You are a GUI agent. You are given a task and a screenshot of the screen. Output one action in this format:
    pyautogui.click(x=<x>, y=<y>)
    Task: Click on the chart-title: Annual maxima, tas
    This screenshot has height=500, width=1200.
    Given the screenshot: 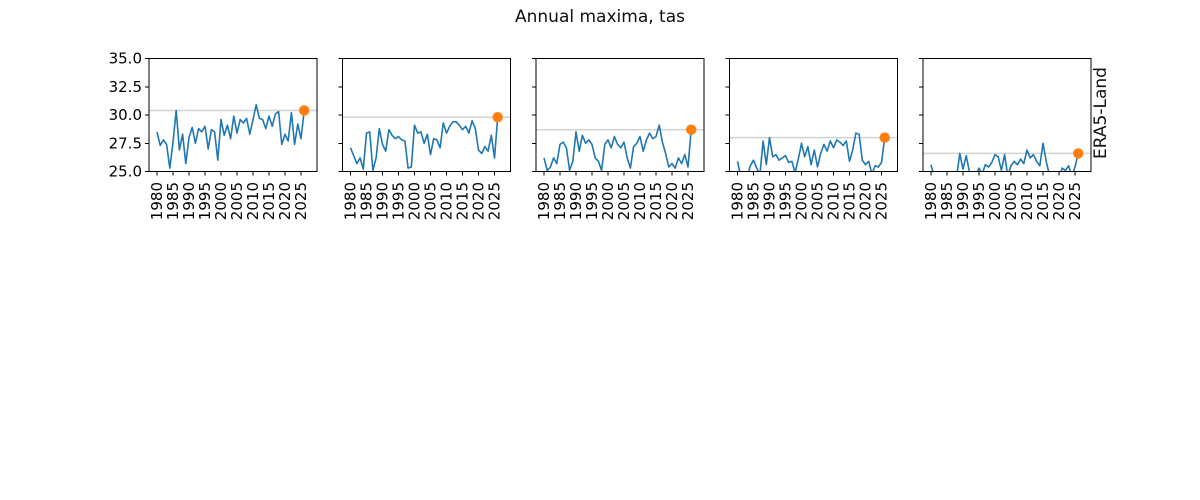 What is the action you would take?
    pyautogui.click(x=600, y=17)
    